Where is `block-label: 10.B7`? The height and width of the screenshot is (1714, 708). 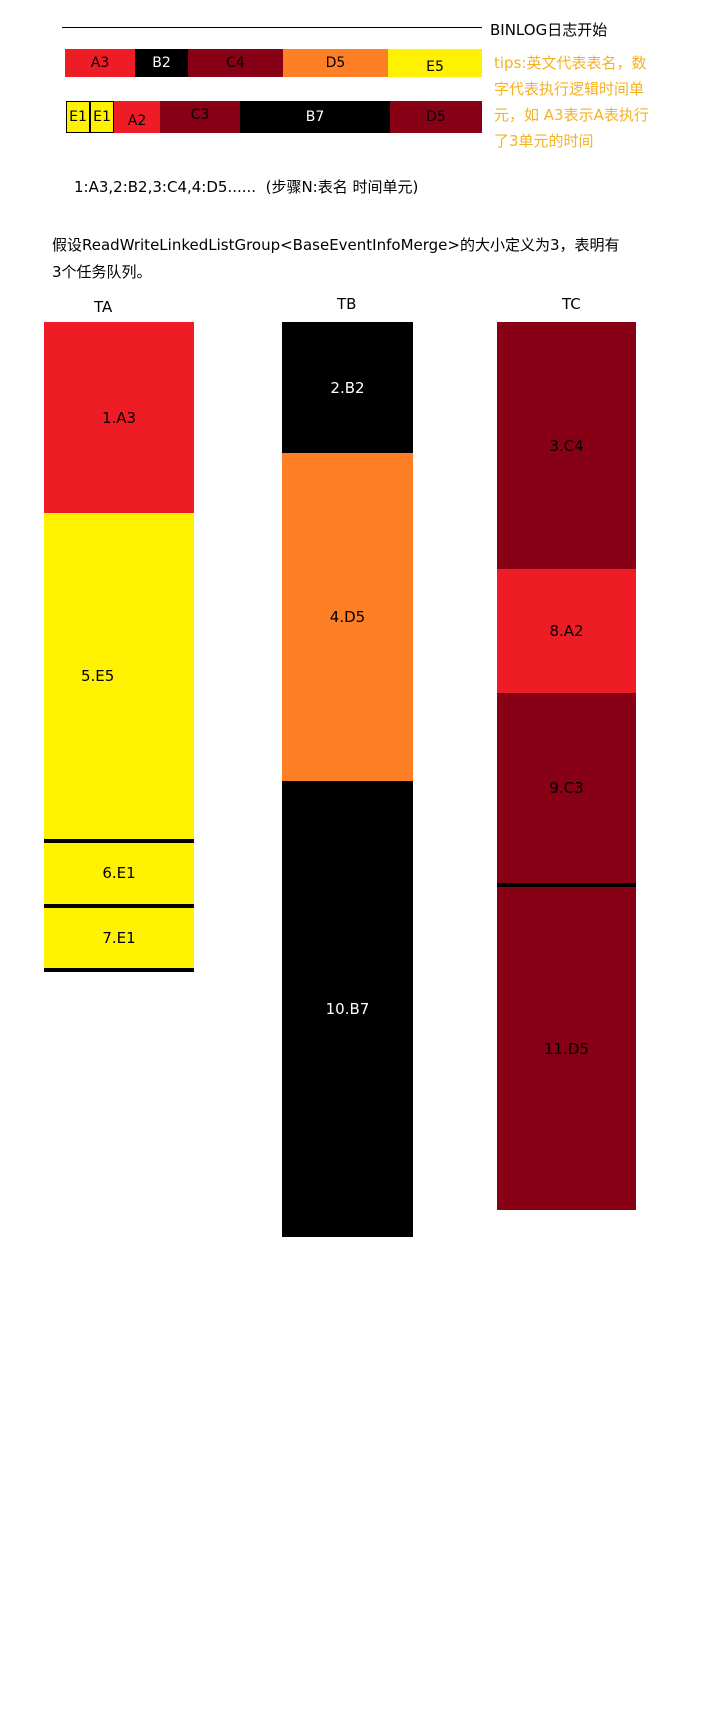 block-label: 10.B7 is located at coordinates (347, 1009).